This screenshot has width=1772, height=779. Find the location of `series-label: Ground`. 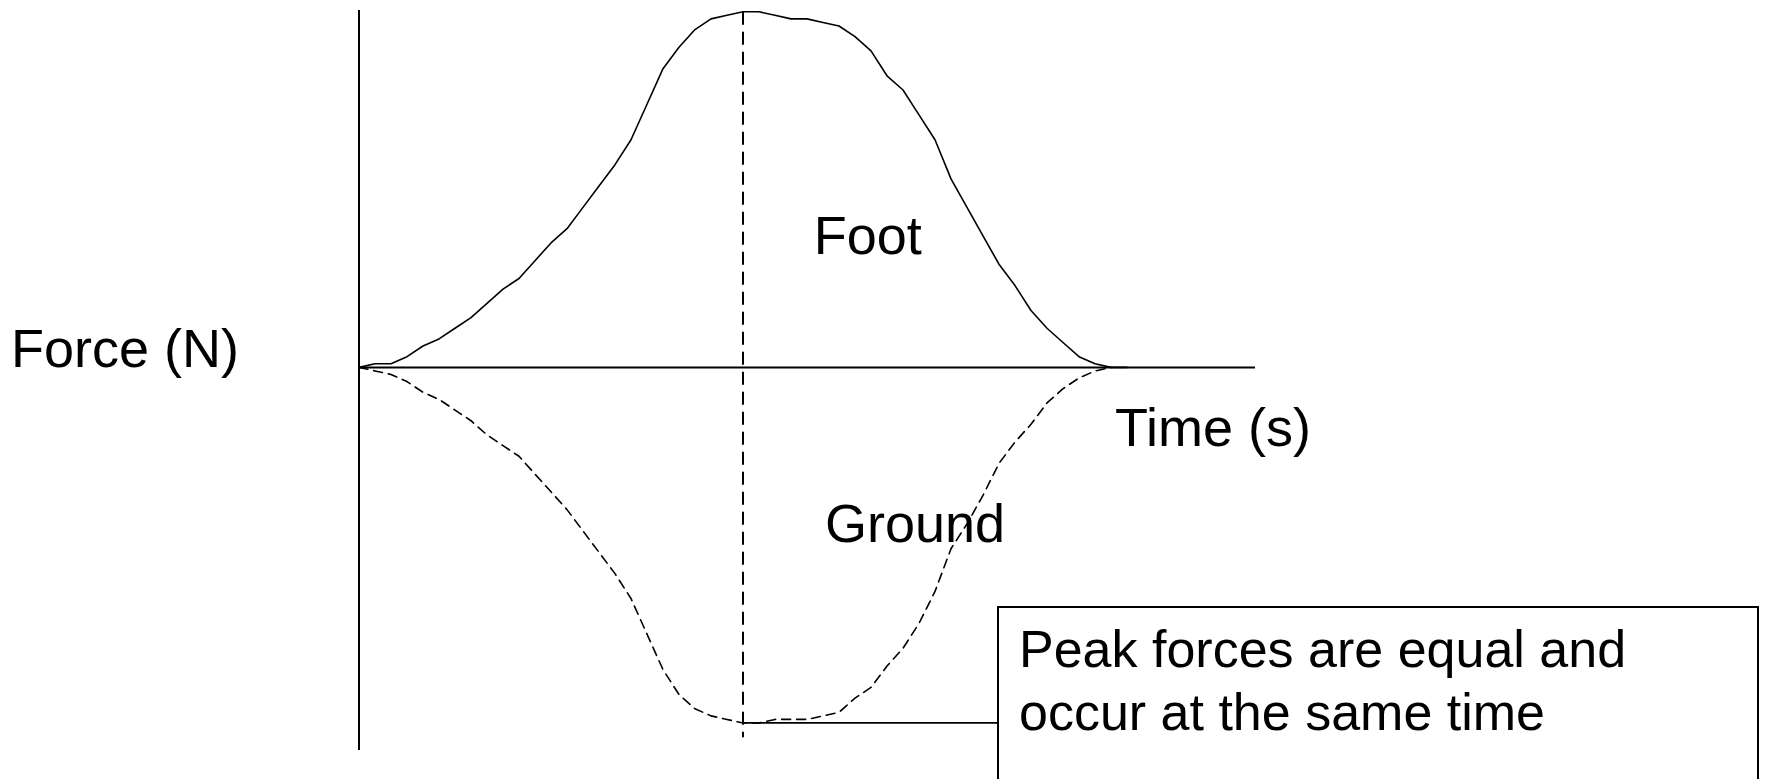

series-label: Ground is located at coordinates (915, 522).